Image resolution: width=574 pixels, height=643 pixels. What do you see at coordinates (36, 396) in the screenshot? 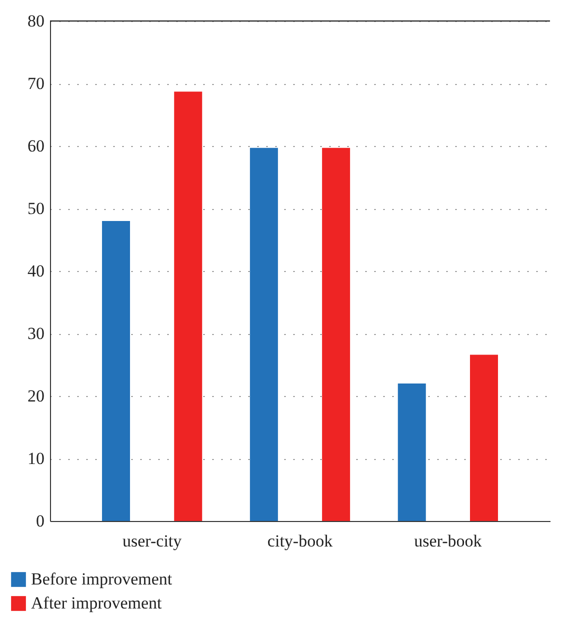
I see `y-tick-label: 20` at bounding box center [36, 396].